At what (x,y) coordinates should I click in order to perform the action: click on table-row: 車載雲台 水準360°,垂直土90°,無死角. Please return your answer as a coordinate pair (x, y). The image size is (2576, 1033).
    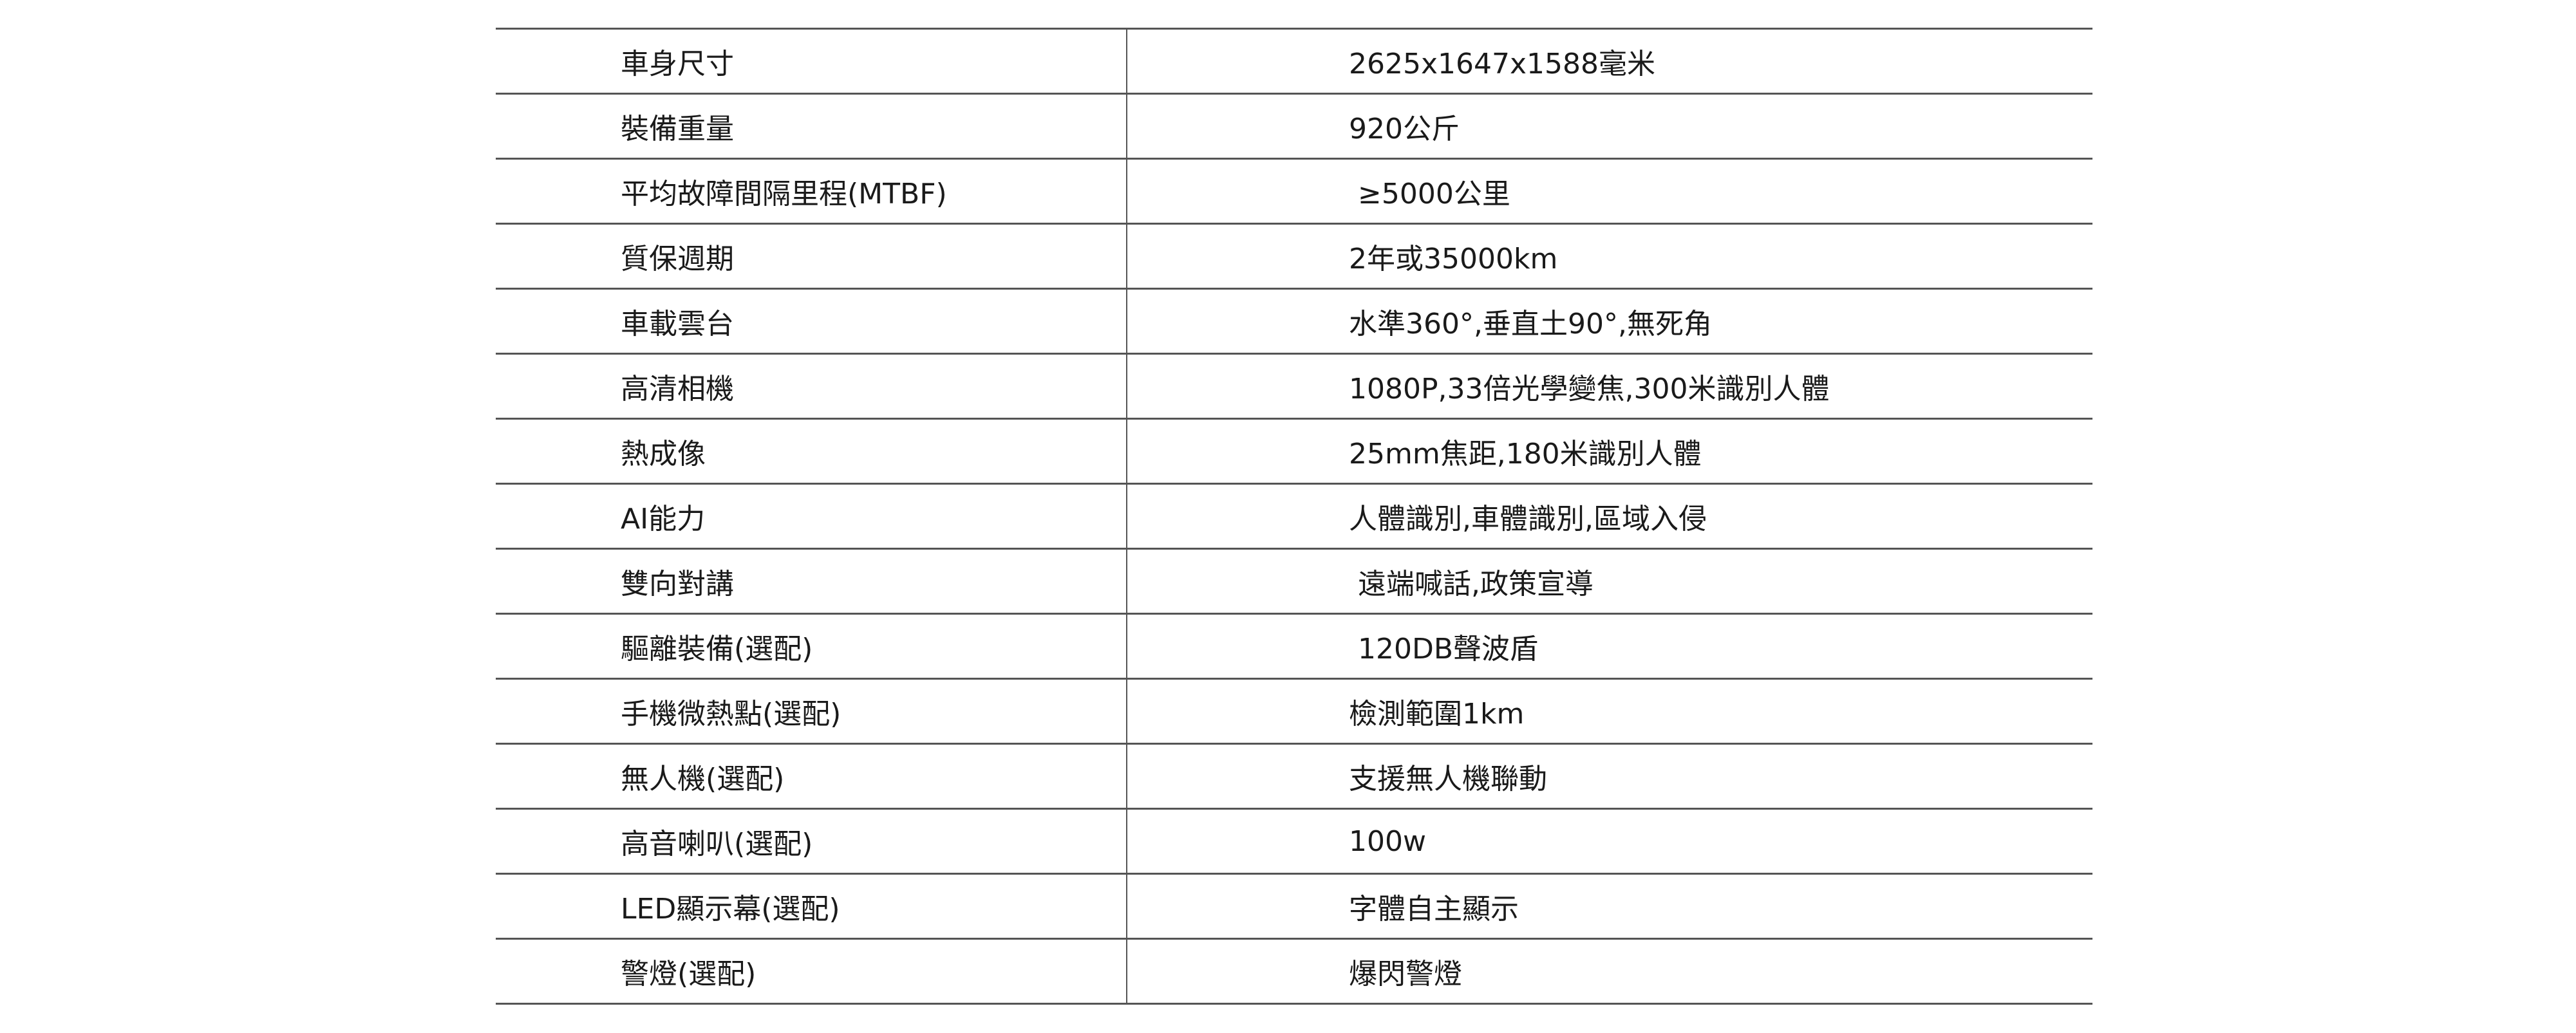
    Looking at the image, I should click on (1294, 321).